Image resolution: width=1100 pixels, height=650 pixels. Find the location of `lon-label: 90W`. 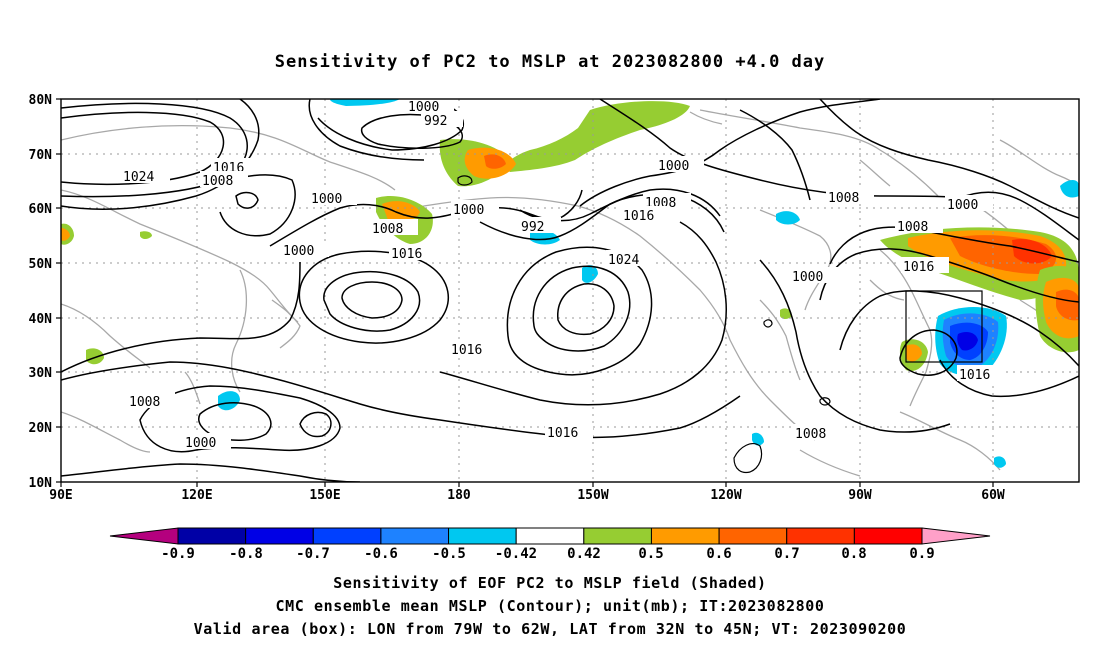

lon-label: 90W is located at coordinates (860, 495).